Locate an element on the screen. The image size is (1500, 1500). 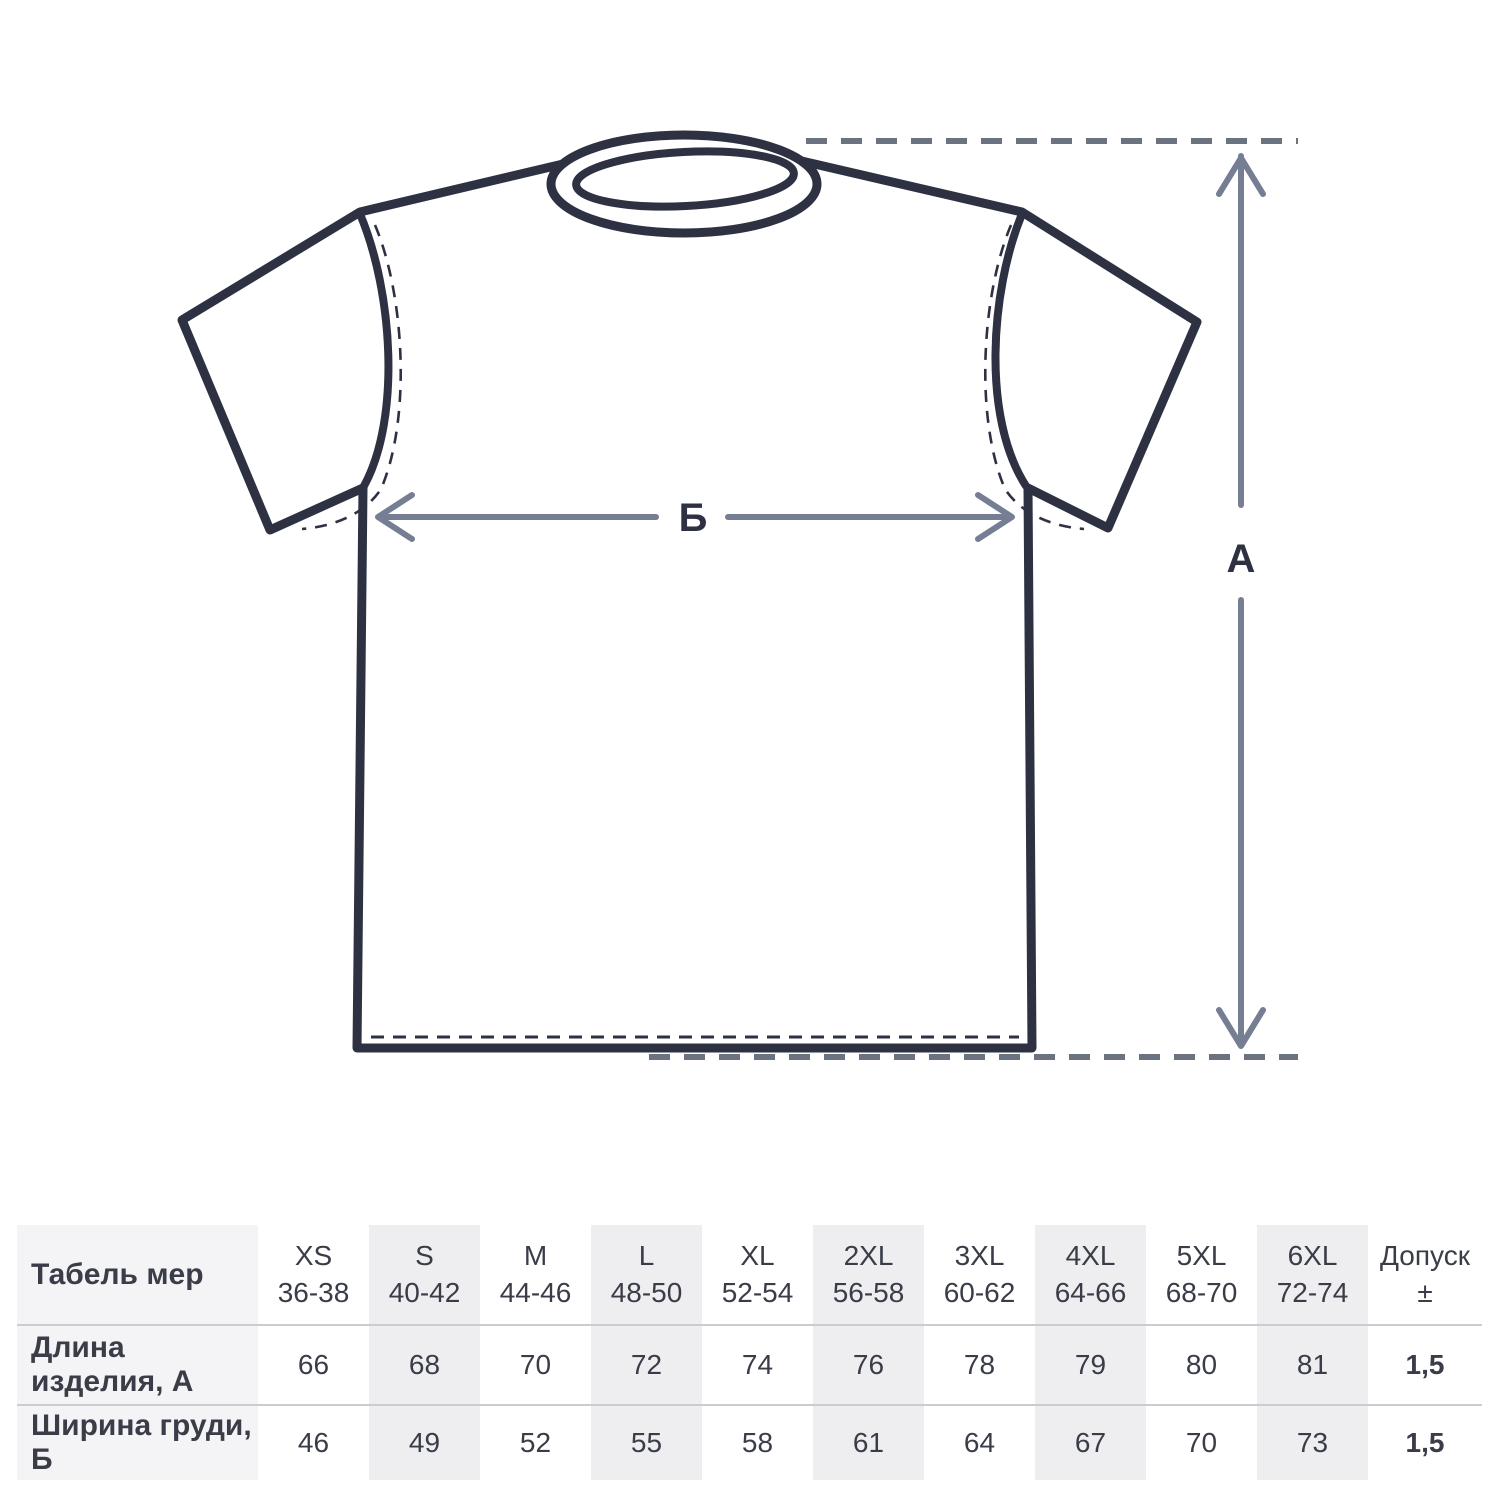
size-range: 68-70 is located at coordinates (1201, 1292).